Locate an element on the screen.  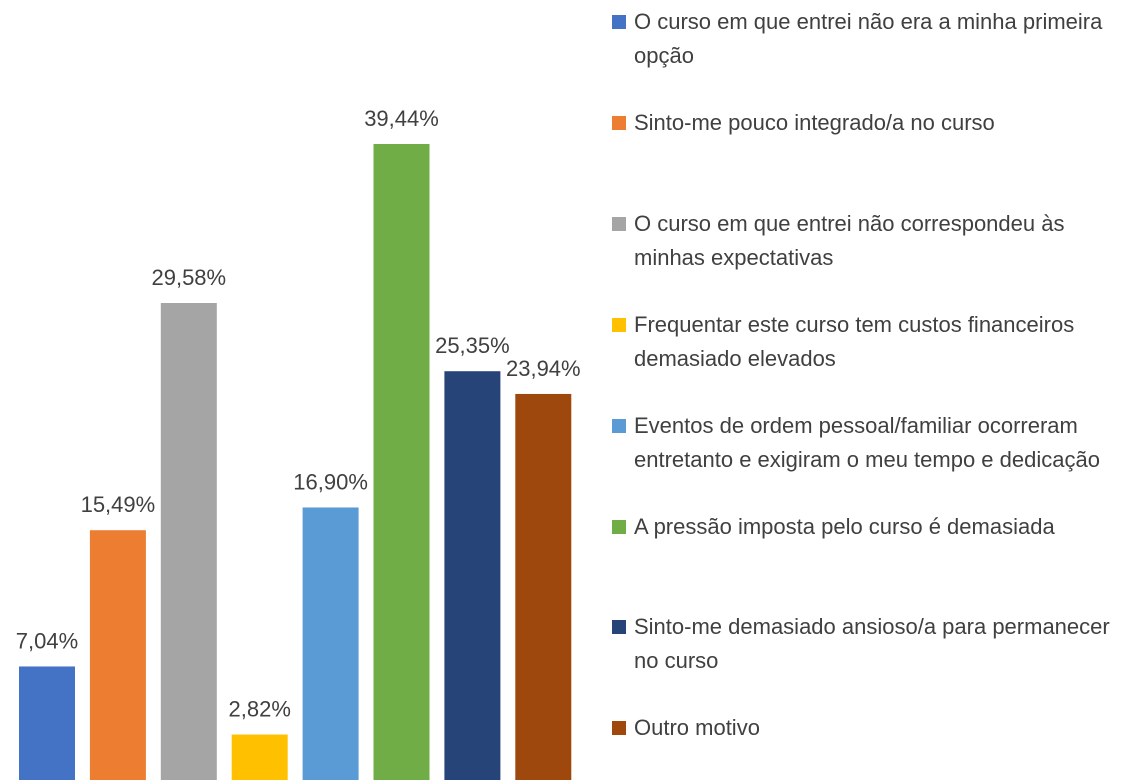
legend-item: A pressão imposta pelo curso é demasiada is located at coordinates (862, 527).